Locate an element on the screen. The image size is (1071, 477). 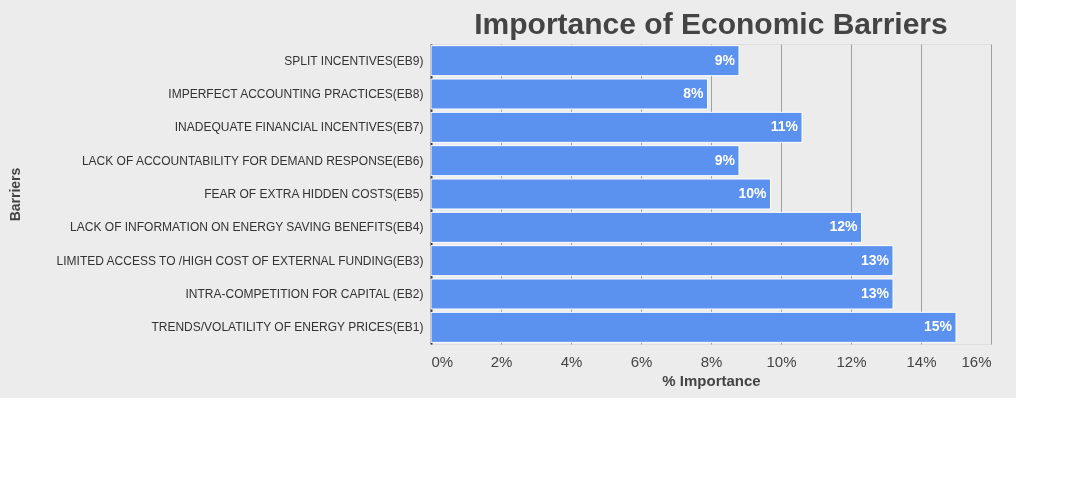
y-tick-label: INTRA-COMPETITION FOR CAPITAL (EB2) is located at coordinates (304, 294).